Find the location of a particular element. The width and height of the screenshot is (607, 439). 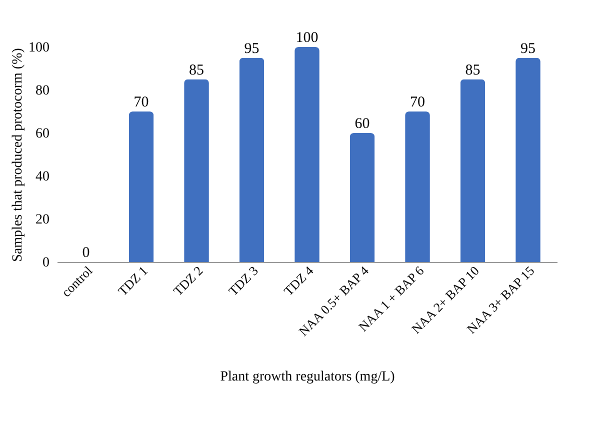

x-tick-label: TDZ 3 is located at coordinates (243, 280).